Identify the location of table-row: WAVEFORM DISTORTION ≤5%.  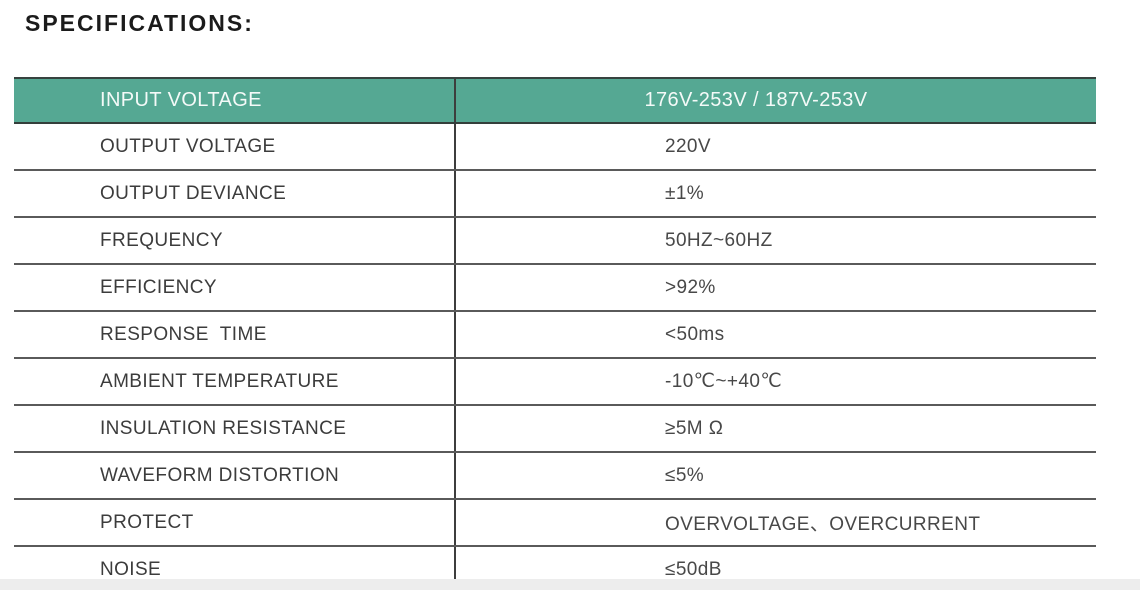
(555, 476).